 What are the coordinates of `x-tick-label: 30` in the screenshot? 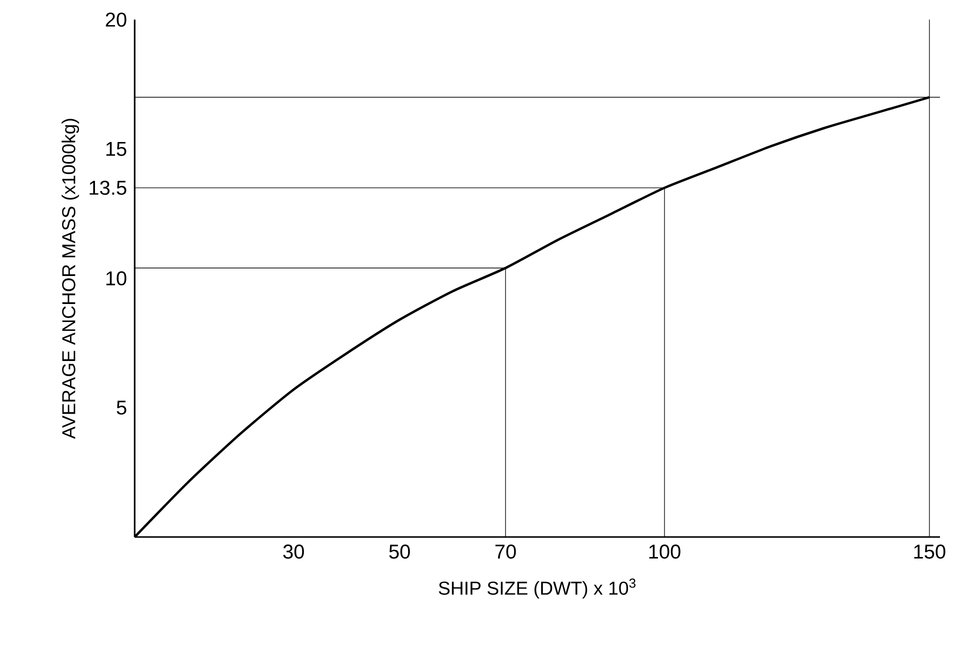 It's located at (293, 551).